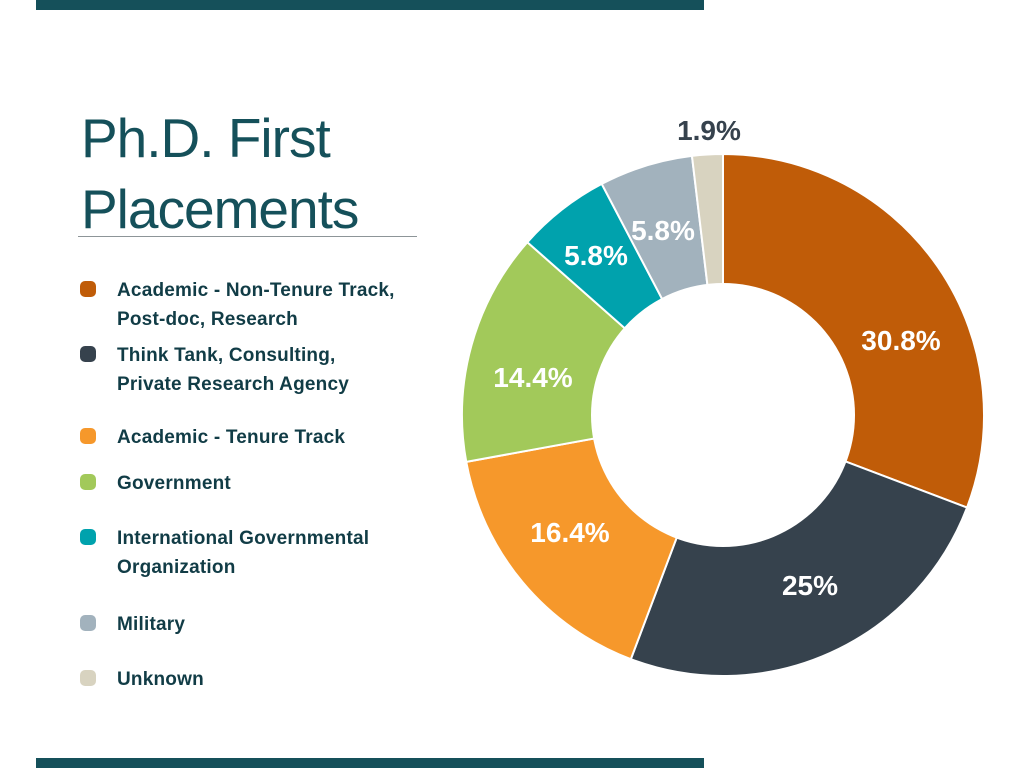 The image size is (1024, 768). What do you see at coordinates (220, 174) in the screenshot?
I see `page-title: Ph.D. First Placements` at bounding box center [220, 174].